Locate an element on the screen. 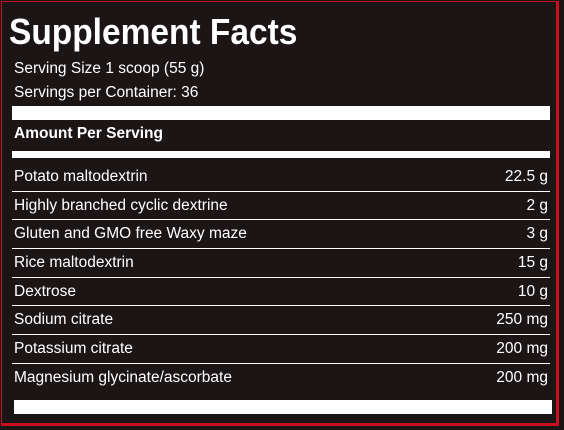 The width and height of the screenshot is (564, 430). ingredient-row: Gluten and GMO free Waxy maze 3 g is located at coordinates (281, 235).